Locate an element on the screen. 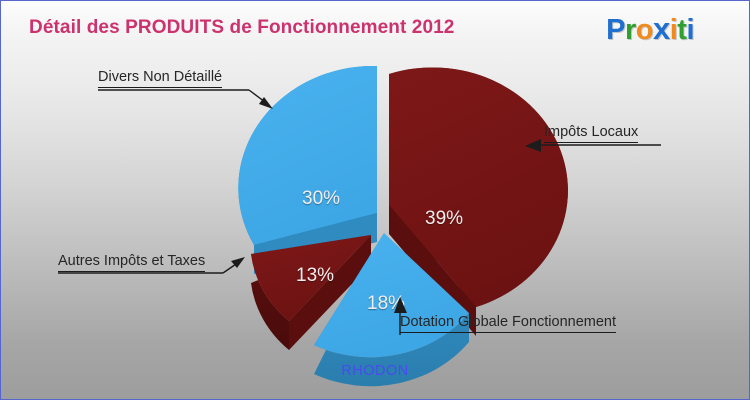 This screenshot has width=750, height=400. callout-label-dotation: Dotation Globale Fonctionnement is located at coordinates (508, 323).